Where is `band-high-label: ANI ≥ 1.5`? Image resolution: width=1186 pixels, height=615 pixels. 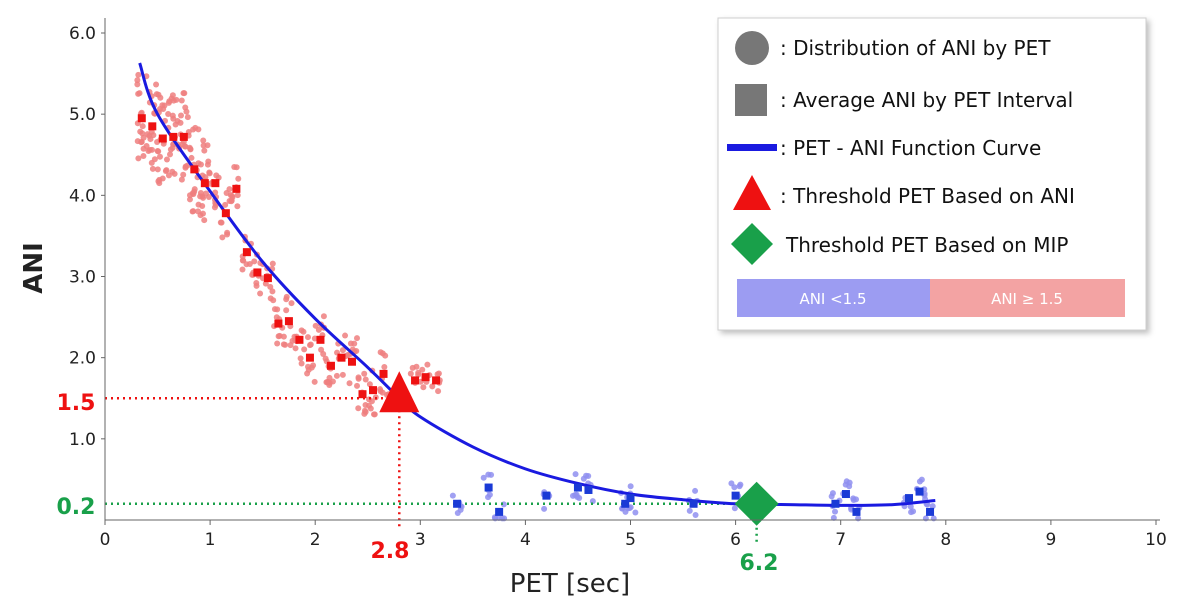
band-high-label: ANI ≥ 1.5 is located at coordinates (1027, 299).